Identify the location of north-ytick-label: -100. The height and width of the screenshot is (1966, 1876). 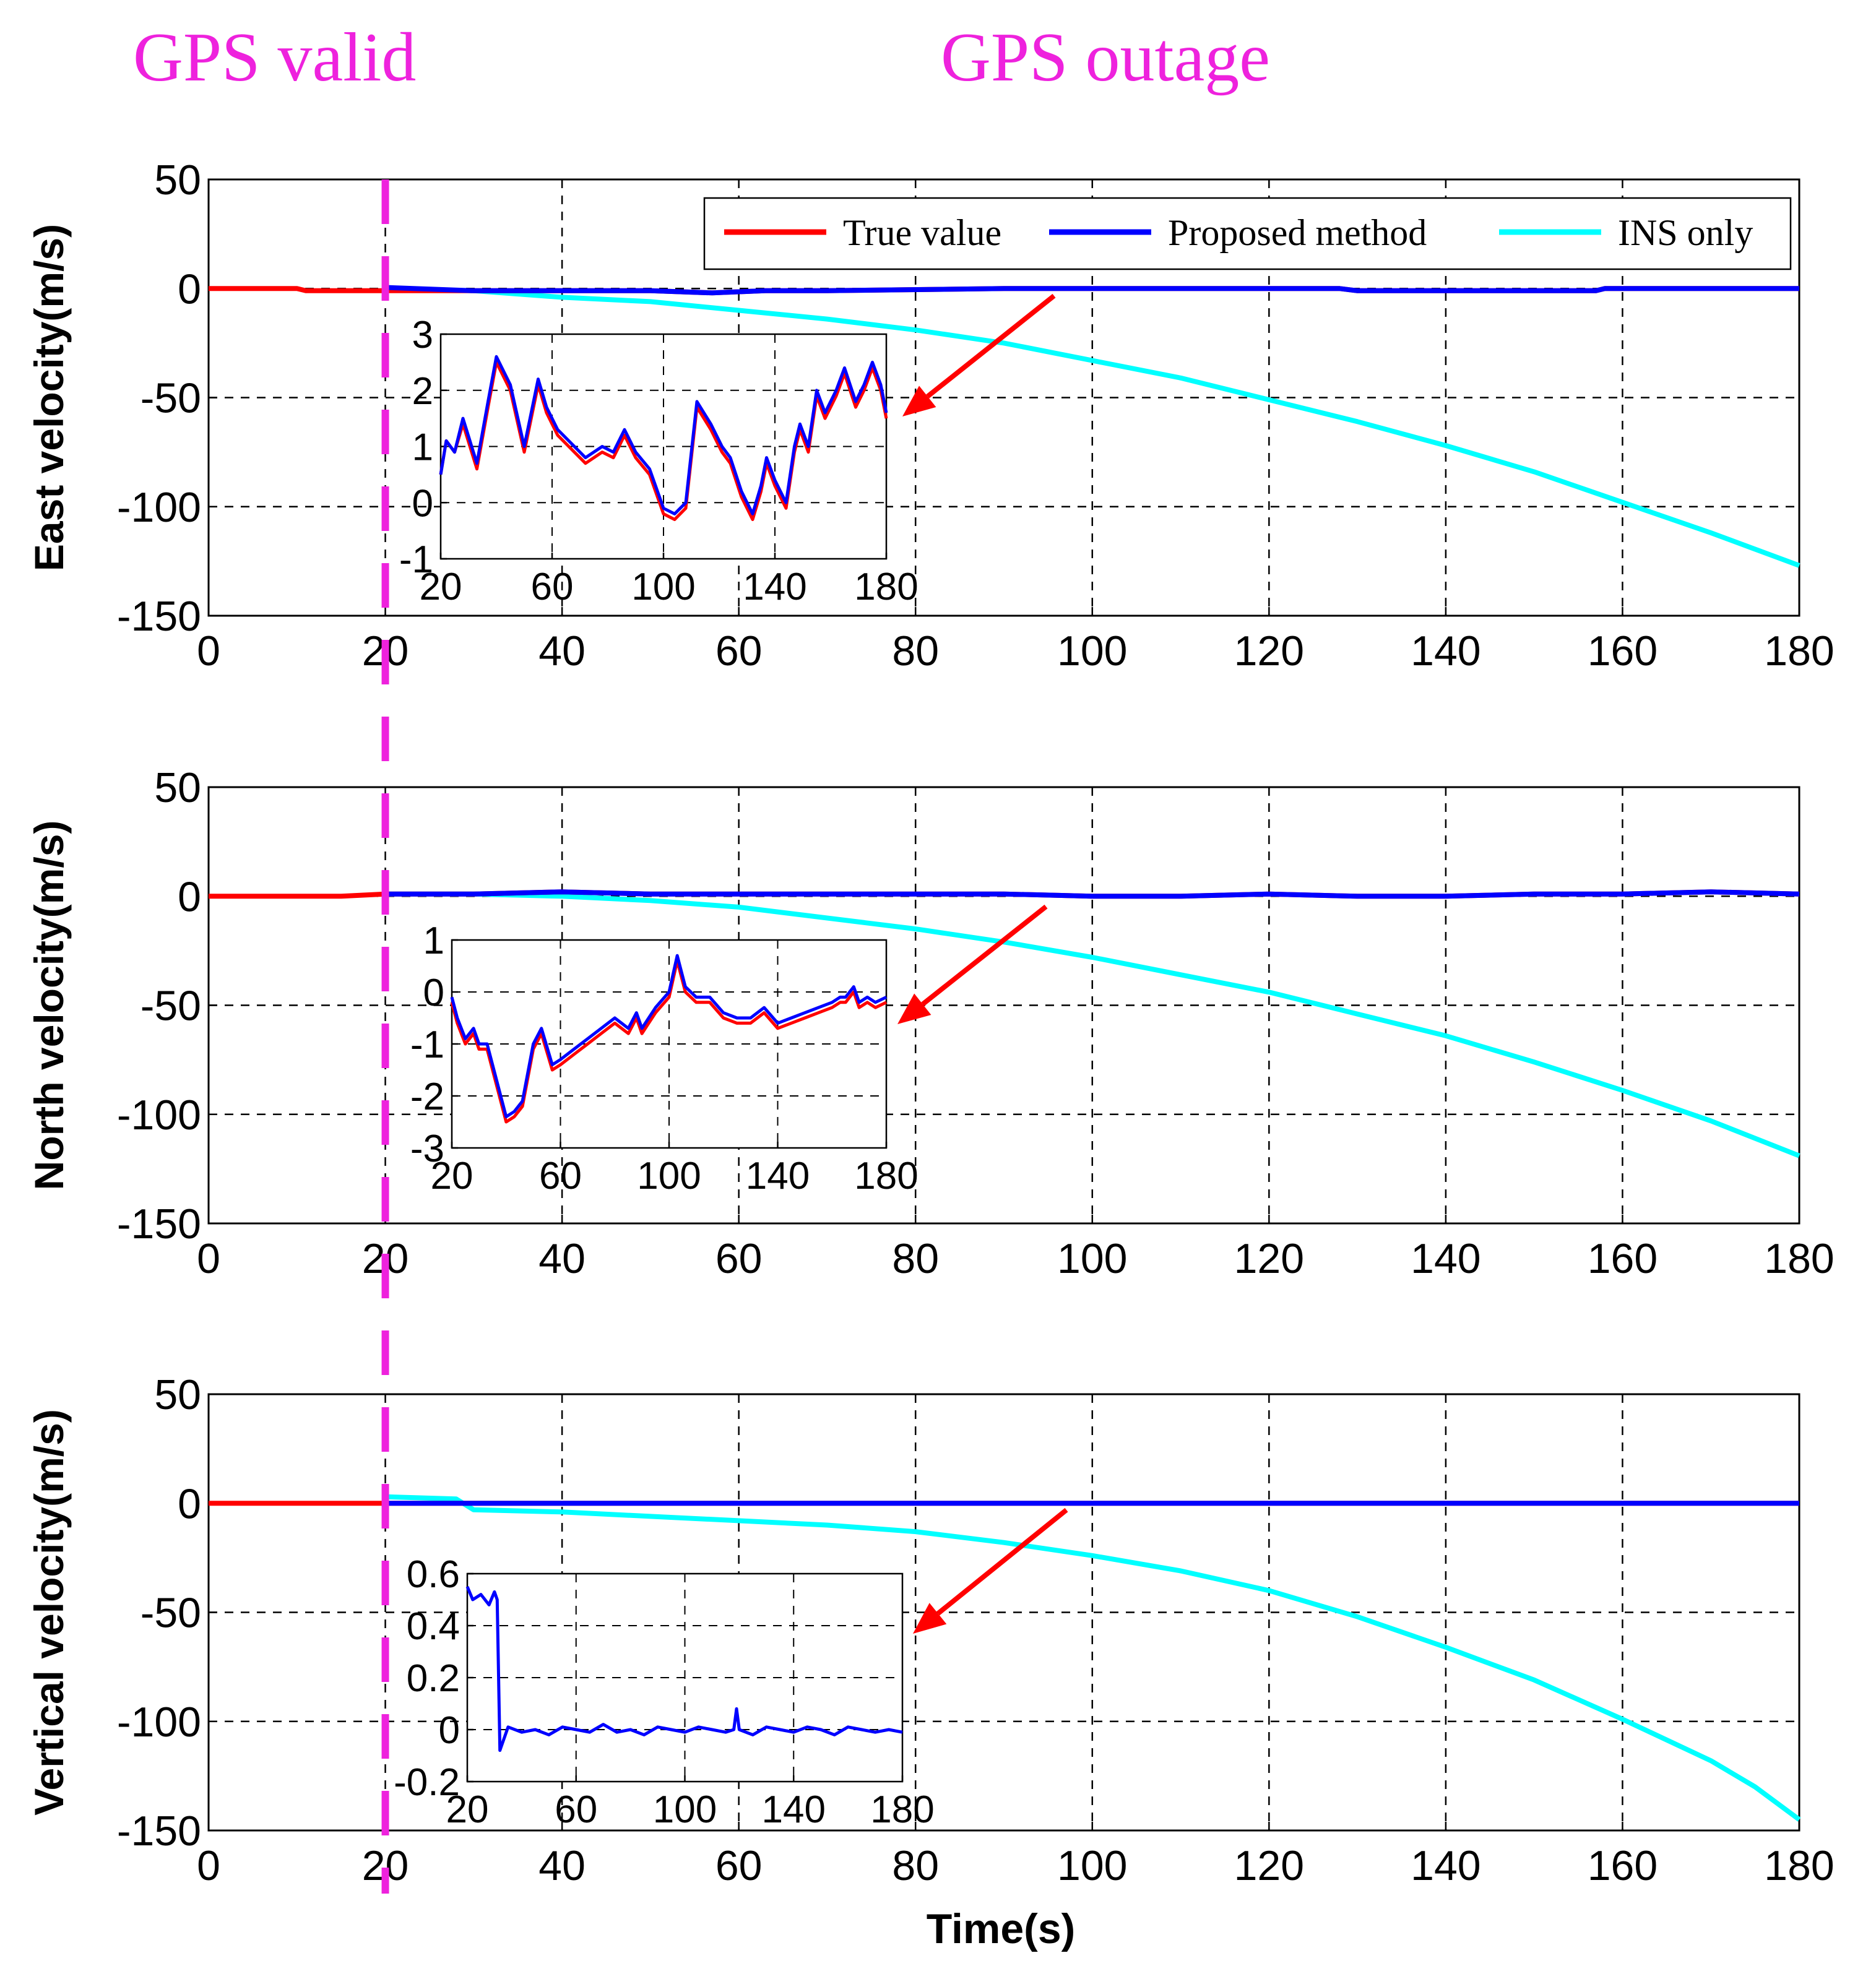
(159, 1115).